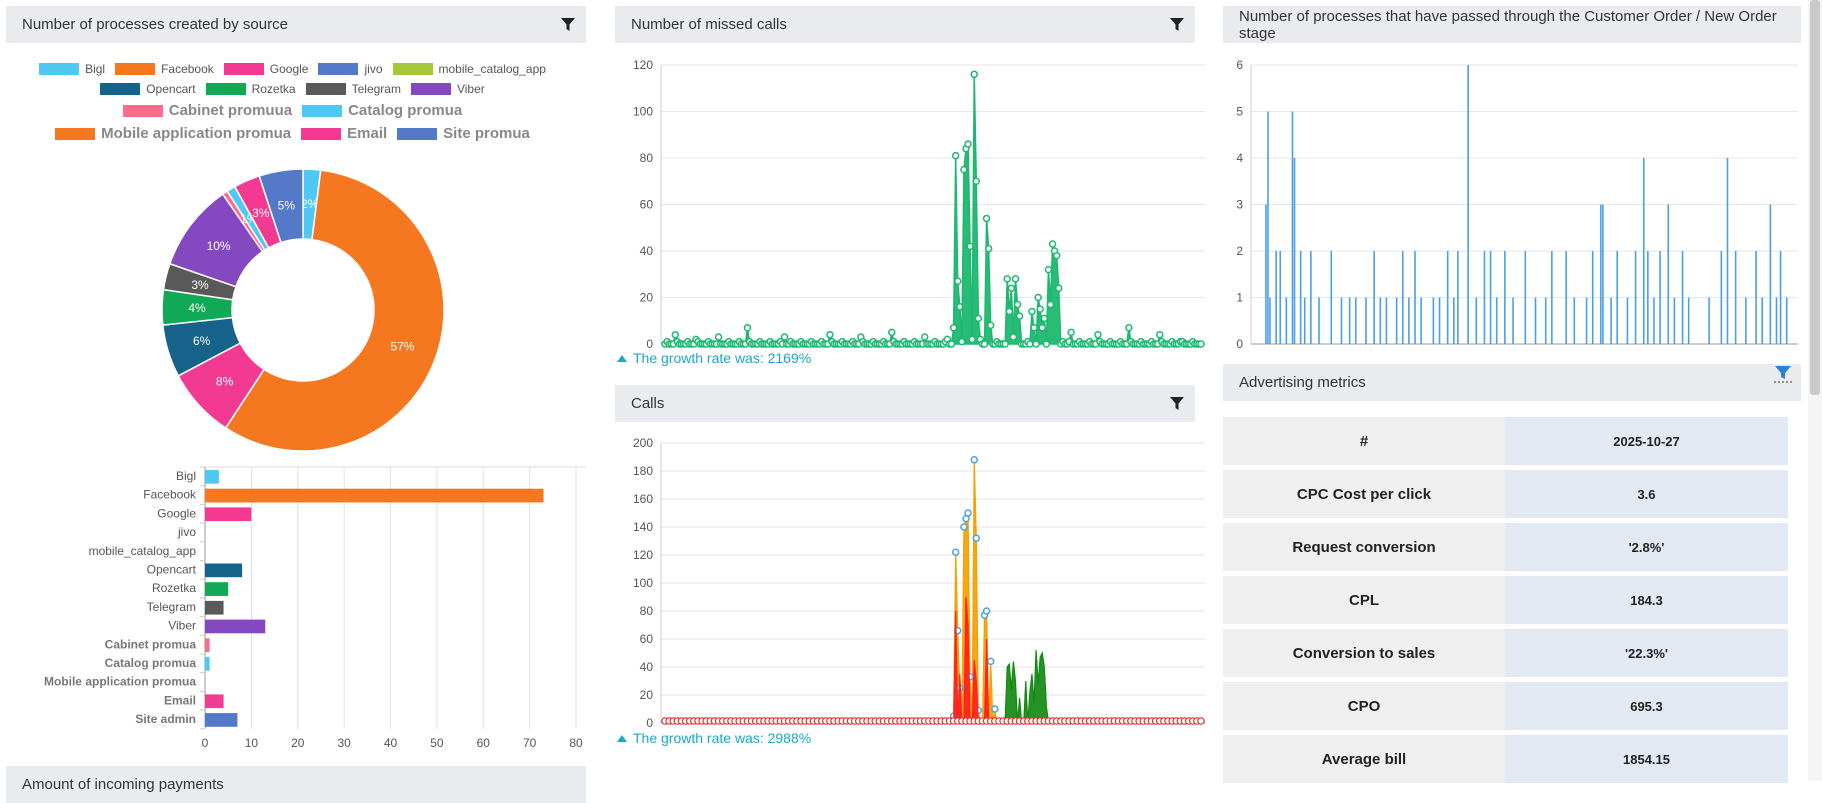 The height and width of the screenshot is (803, 1822). Describe the element at coordinates (250, 89) in the screenshot. I see `legend-item: Rozetka` at that location.